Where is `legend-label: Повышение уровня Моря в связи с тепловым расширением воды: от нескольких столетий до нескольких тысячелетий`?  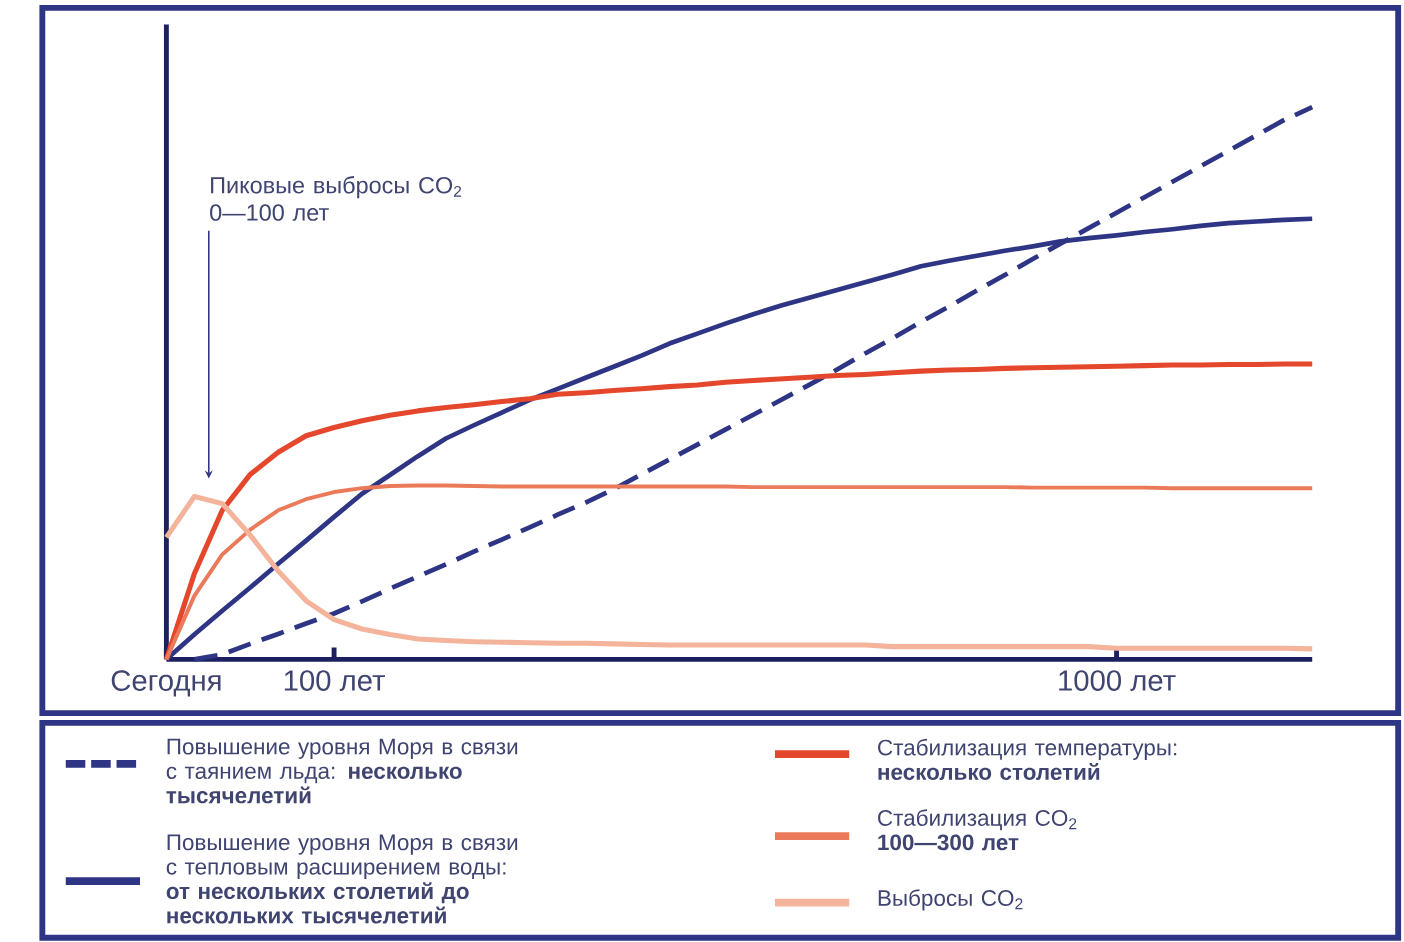
legend-label: Повышение уровня Моря в связи с тепловым расширением воды: от нескольких столетий до нескольких тысячелетий is located at coordinates (342, 879).